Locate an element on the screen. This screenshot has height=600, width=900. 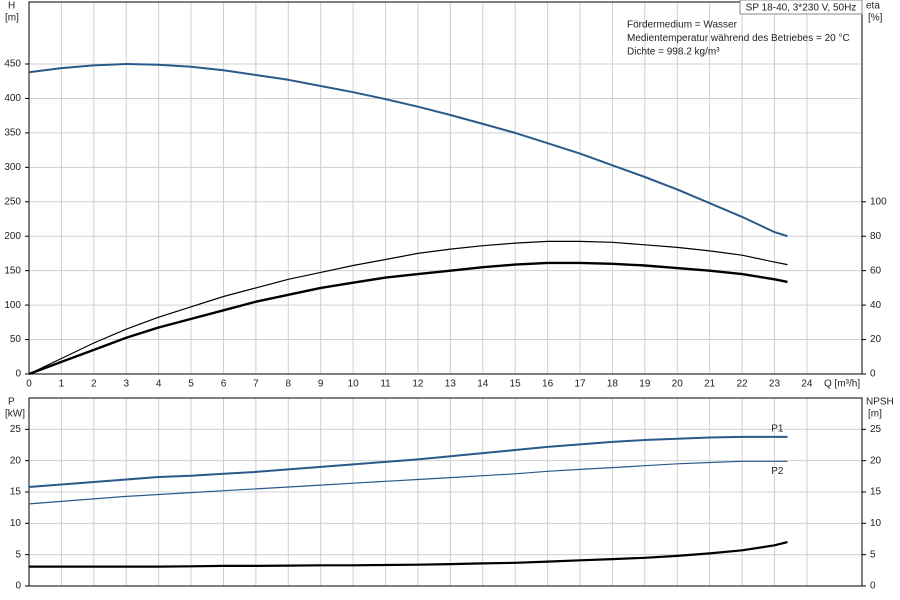
x-tick-label: 18 is located at coordinates (613, 384).